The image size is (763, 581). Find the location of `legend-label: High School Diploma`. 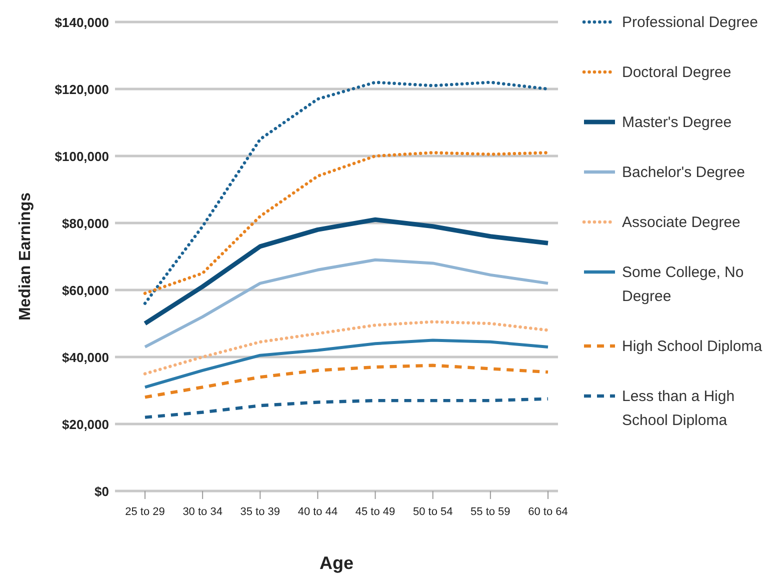

legend-label: High School Diploma is located at coordinates (692, 346).